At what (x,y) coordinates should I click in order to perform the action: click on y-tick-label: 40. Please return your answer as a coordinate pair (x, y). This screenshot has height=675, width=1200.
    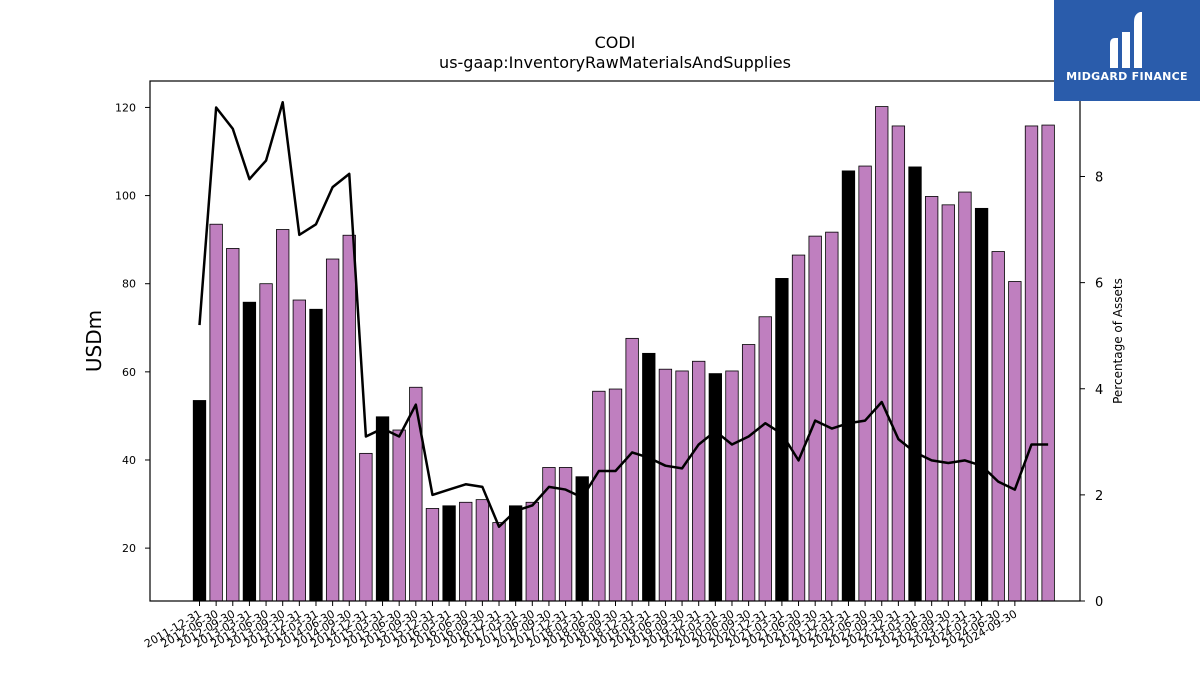
    Looking at the image, I should click on (129, 460).